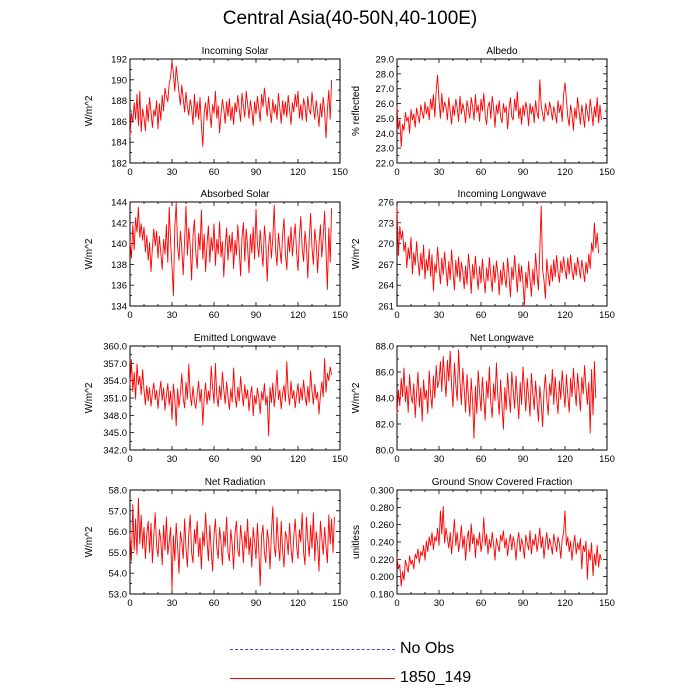 The height and width of the screenshot is (700, 700). Describe the element at coordinates (386, 223) in the screenshot. I see `y-tick-label: 273` at that location.